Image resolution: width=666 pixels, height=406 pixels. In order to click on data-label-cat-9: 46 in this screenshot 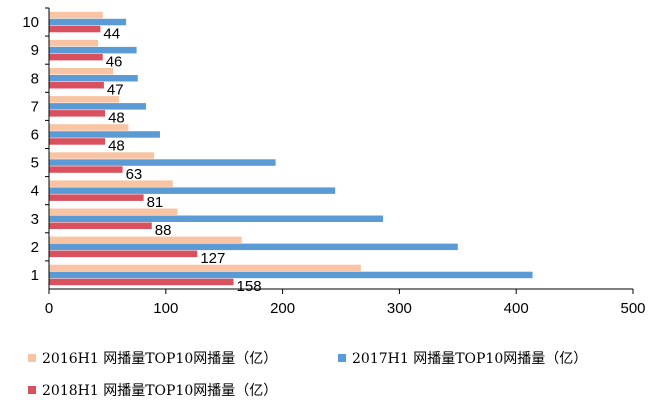, I will do `click(114, 61)`.